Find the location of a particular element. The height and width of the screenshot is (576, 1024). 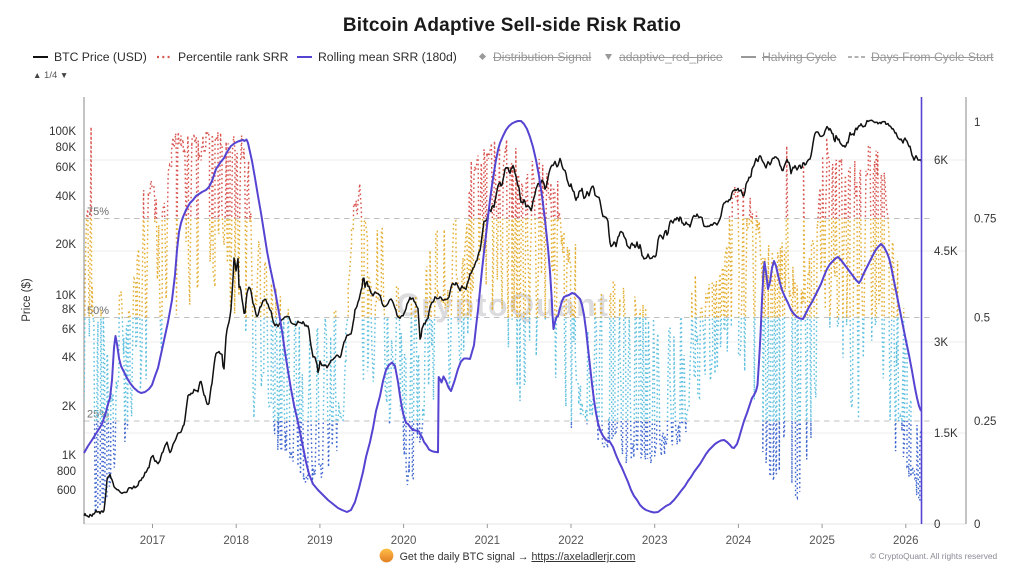

svg-text: 50% is located at coordinates (98, 311).